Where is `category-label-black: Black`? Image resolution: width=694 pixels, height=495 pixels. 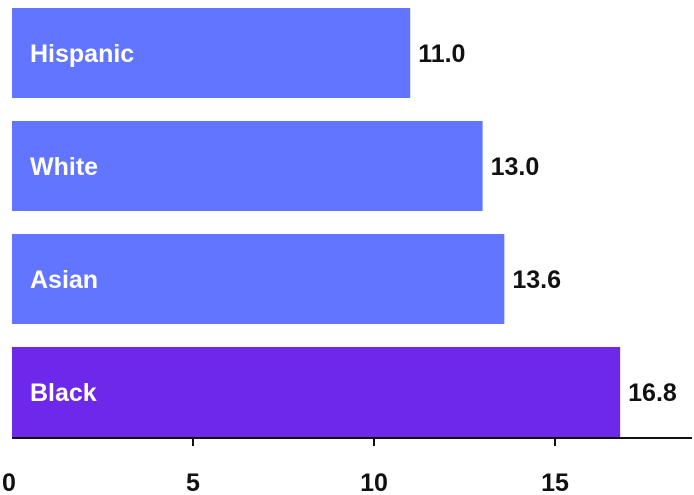
category-label-black: Black is located at coordinates (63, 393).